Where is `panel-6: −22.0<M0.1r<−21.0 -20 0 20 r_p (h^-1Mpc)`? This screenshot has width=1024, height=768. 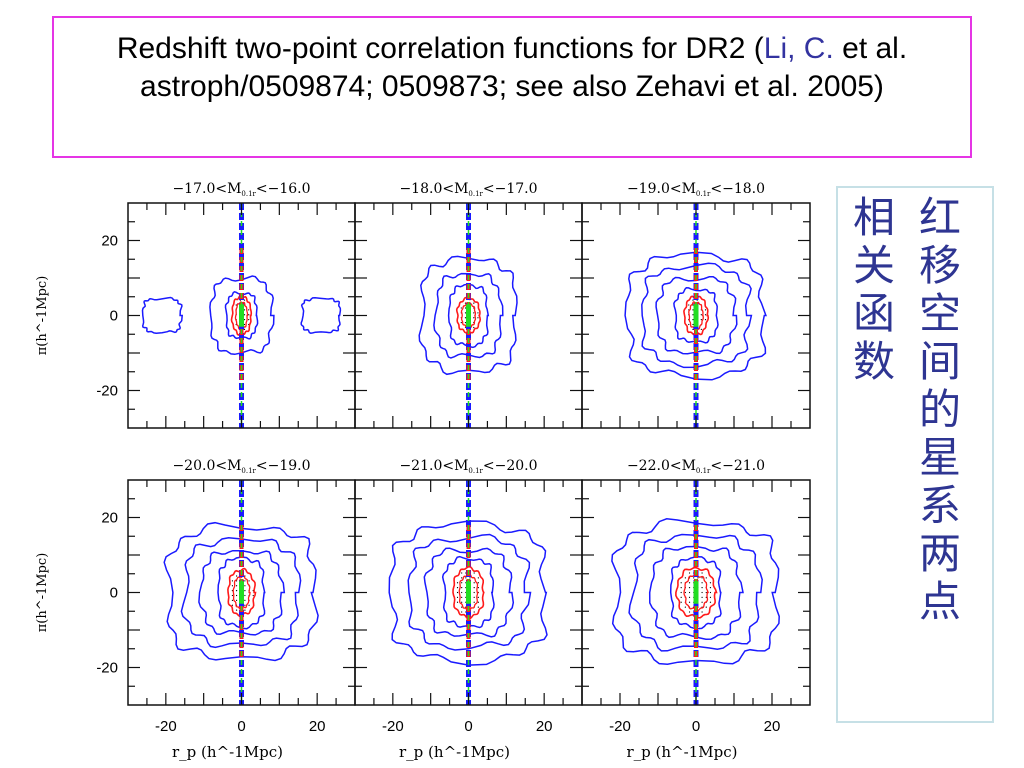 panel-6: −22.0<M0.1r<−21.0 -20 0 20 r_p (h^-1Mpc) is located at coordinates (696, 609).